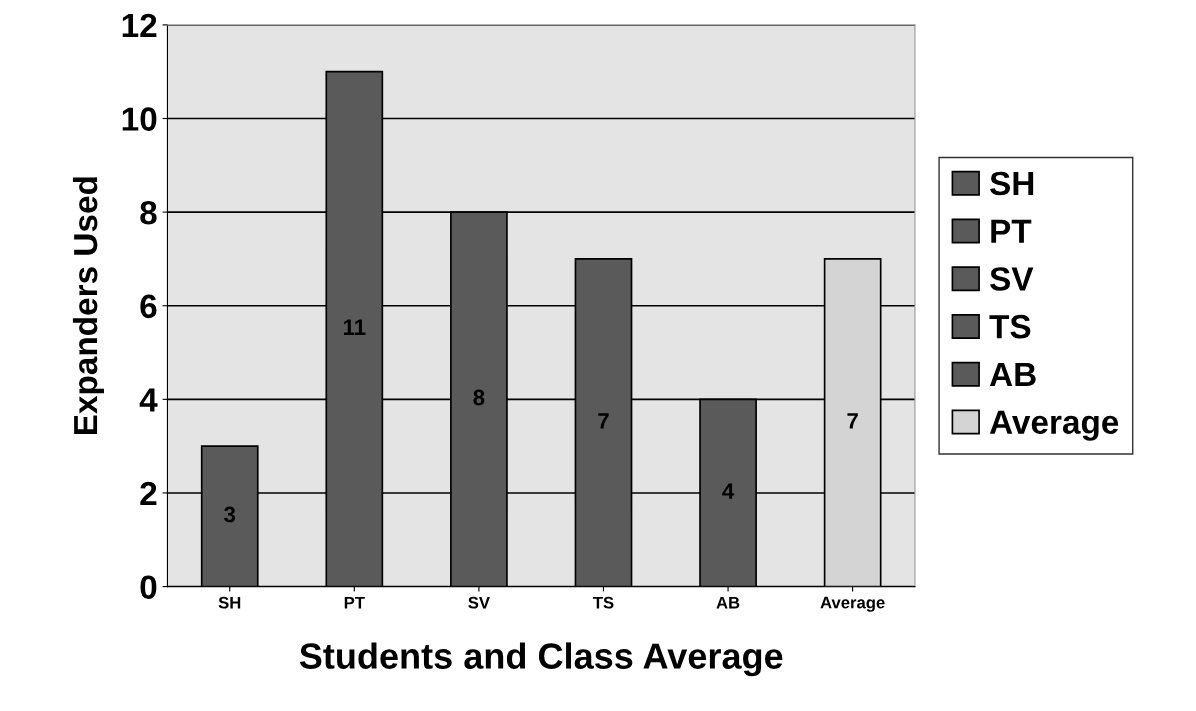 The width and height of the screenshot is (1196, 711). What do you see at coordinates (728, 491) in the screenshot?
I see `data-label: 4` at bounding box center [728, 491].